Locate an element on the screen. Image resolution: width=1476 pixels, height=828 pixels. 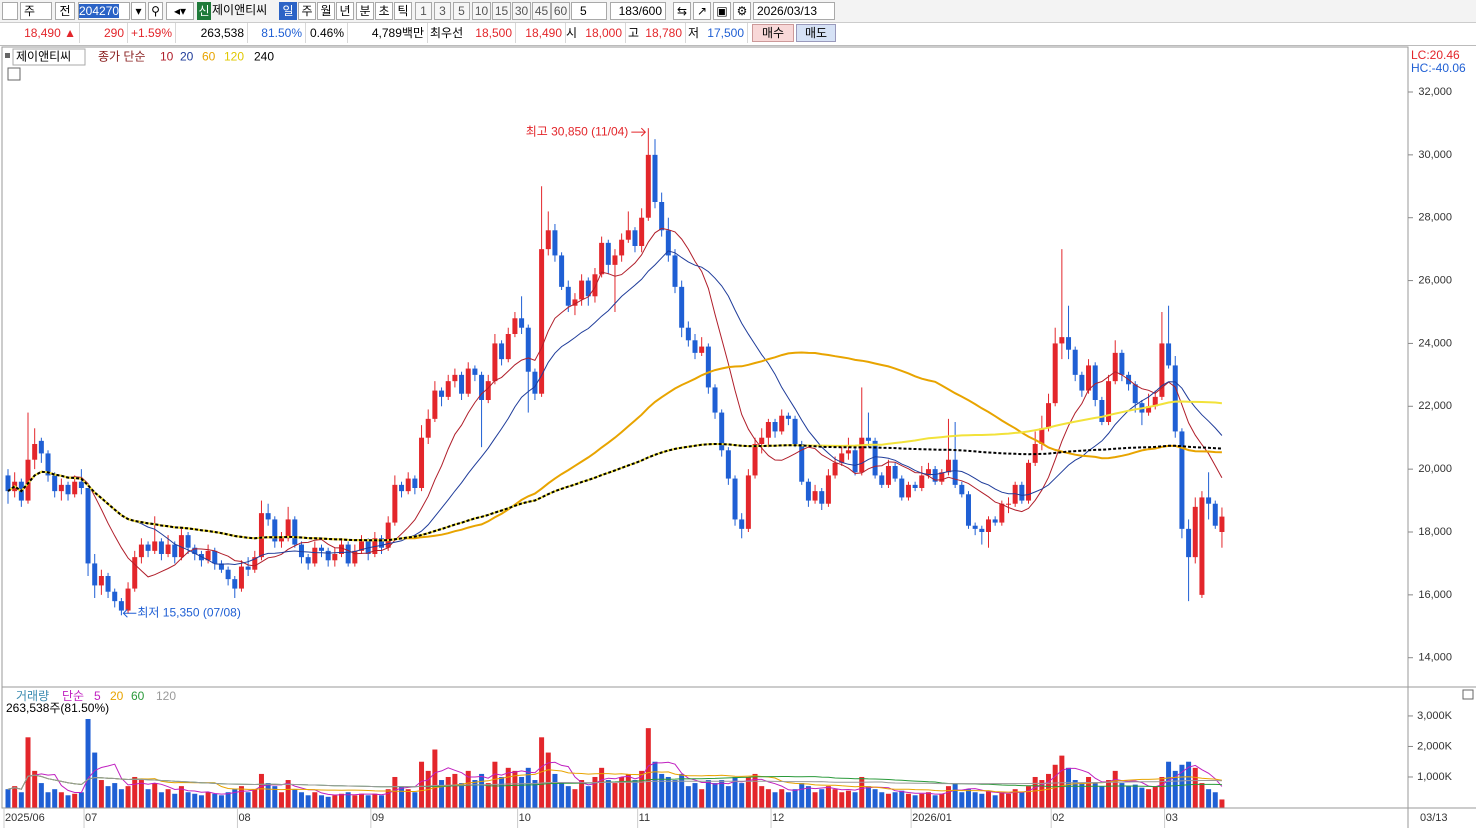
tool-icon: ⇆ is located at coordinates (682, 11).